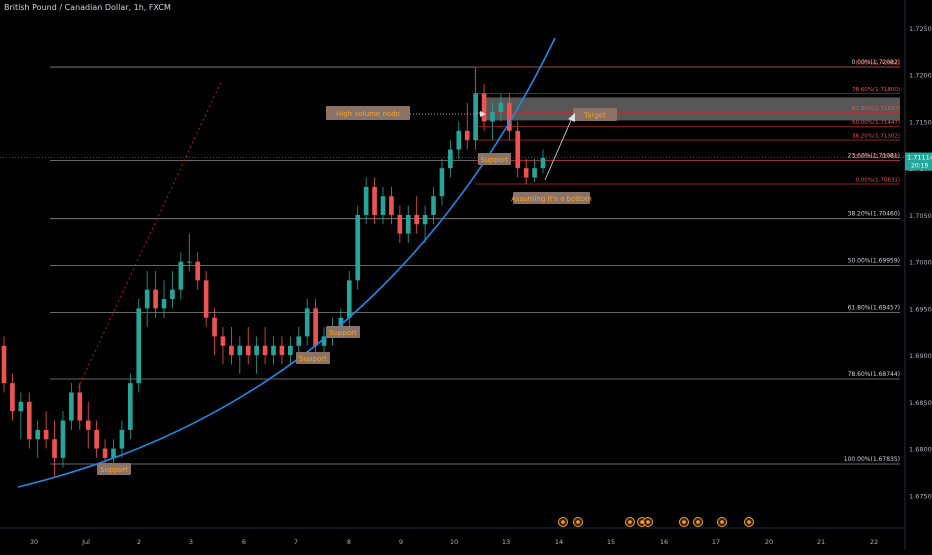  What do you see at coordinates (919, 158) in the screenshot?
I see `current-price-value: 1.71114` at bounding box center [919, 158].